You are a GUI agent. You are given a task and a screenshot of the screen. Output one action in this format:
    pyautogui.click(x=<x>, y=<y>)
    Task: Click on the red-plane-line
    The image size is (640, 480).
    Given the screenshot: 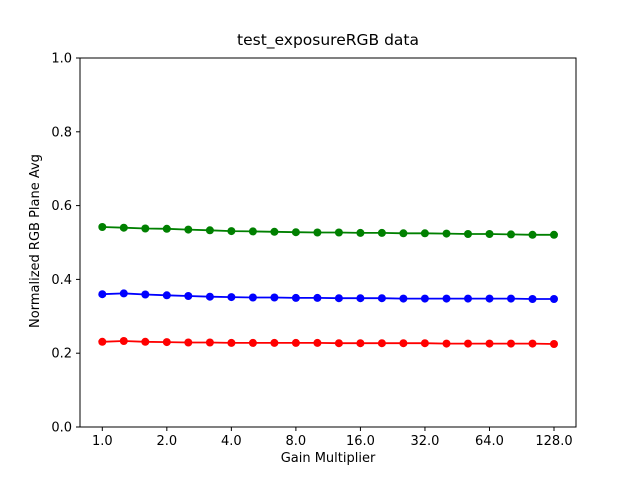 What is the action you would take?
    pyautogui.click(x=328, y=342)
    